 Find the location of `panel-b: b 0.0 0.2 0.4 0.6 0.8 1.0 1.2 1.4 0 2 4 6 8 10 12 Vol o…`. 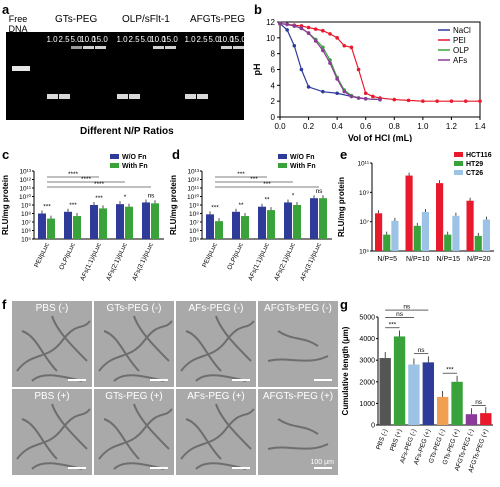

panel-b: b 0.0 0.2 0.4 0.6 0.8 1.0 1.2 1.4 0 2 4 6 8 10 12 Vol o… is located at coordinates (375, 71).